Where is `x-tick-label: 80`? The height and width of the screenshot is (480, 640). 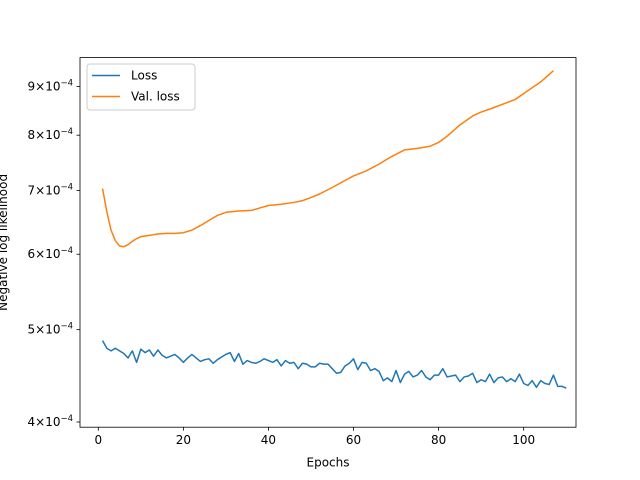 x-tick-label: 80 is located at coordinates (438, 440).